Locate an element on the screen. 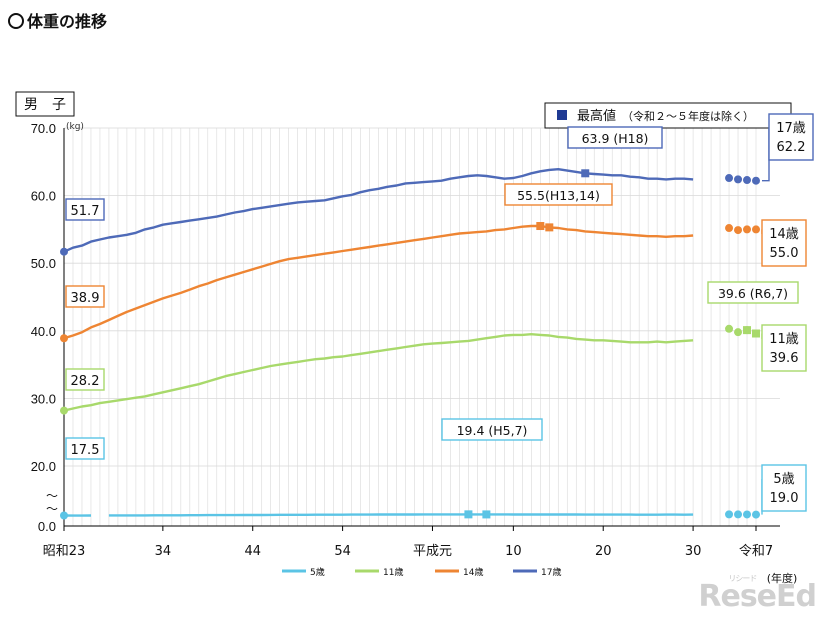 The image size is (826, 618). x-tick-label: 54 is located at coordinates (342, 551).